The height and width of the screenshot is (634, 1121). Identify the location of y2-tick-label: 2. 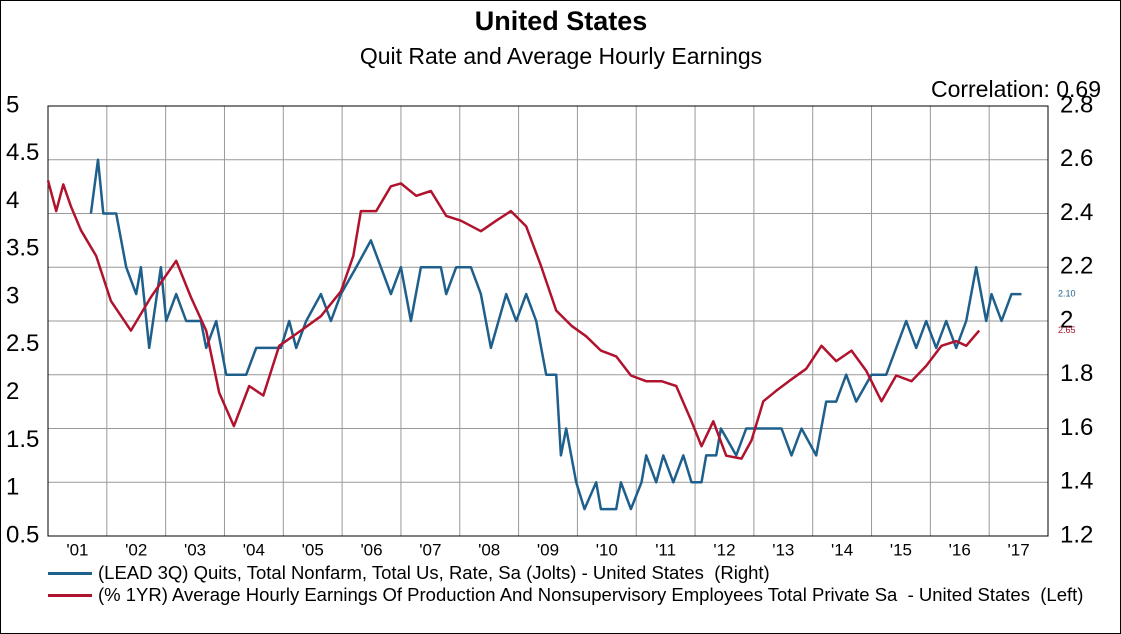
(1066, 319).